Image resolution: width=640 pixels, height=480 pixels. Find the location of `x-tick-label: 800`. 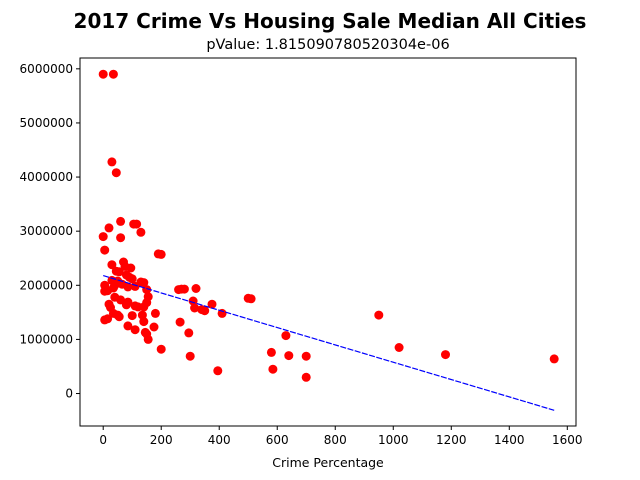

x-tick-label: 800 is located at coordinates (335, 440).